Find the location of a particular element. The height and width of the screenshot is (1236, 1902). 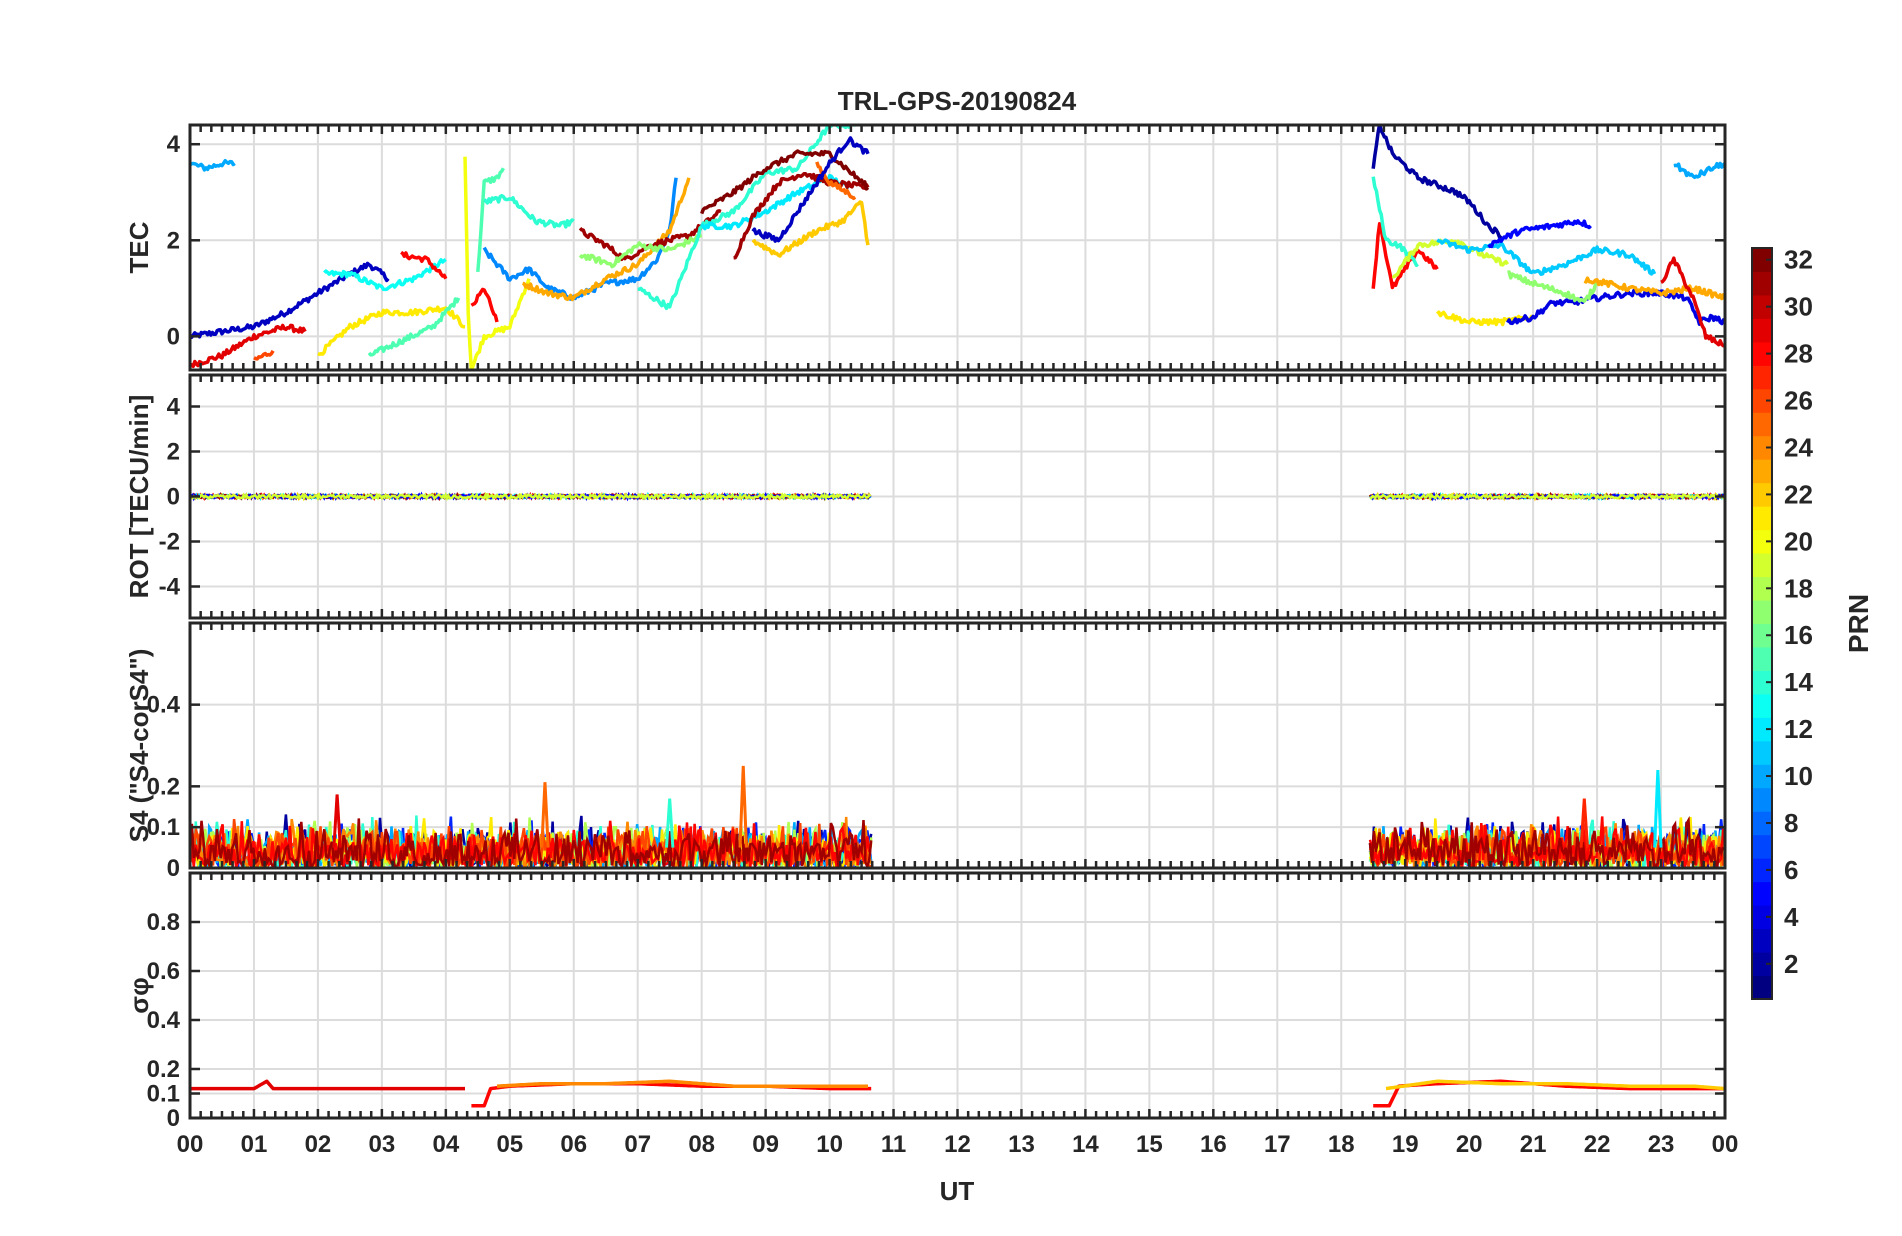

x-tick-label: 12 is located at coordinates (957, 1144).